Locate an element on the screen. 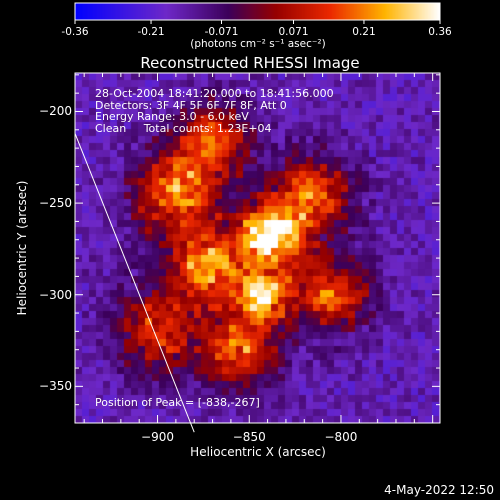 This screenshot has height=500, width=500. solar-limb-line is located at coordinates (134, 283).